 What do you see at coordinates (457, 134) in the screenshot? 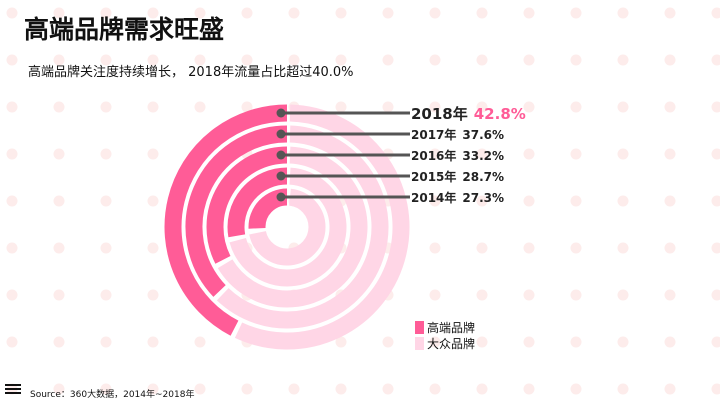
I see `data-label: 2017年 37.6%` at bounding box center [457, 134].